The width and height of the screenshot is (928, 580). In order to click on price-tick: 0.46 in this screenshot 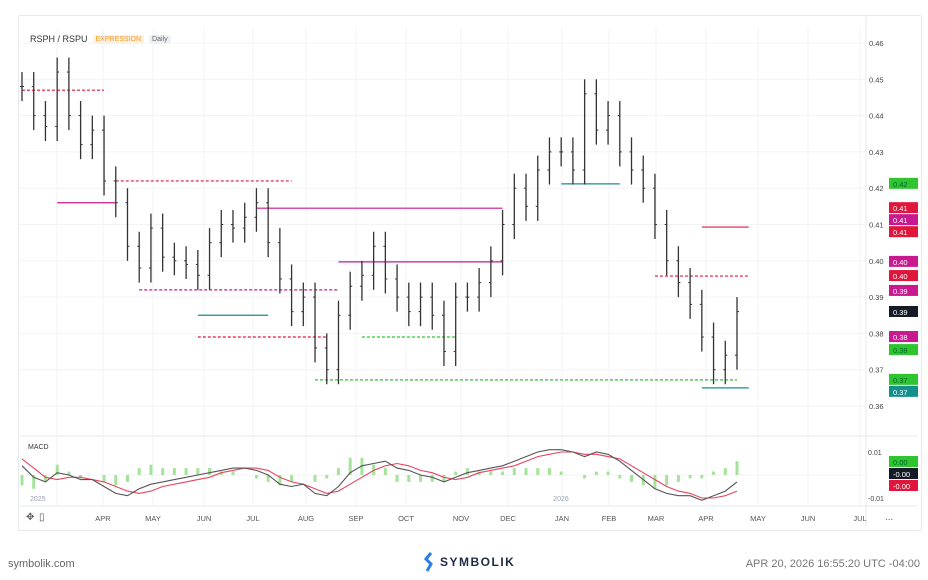, I will do `click(876, 43)`.